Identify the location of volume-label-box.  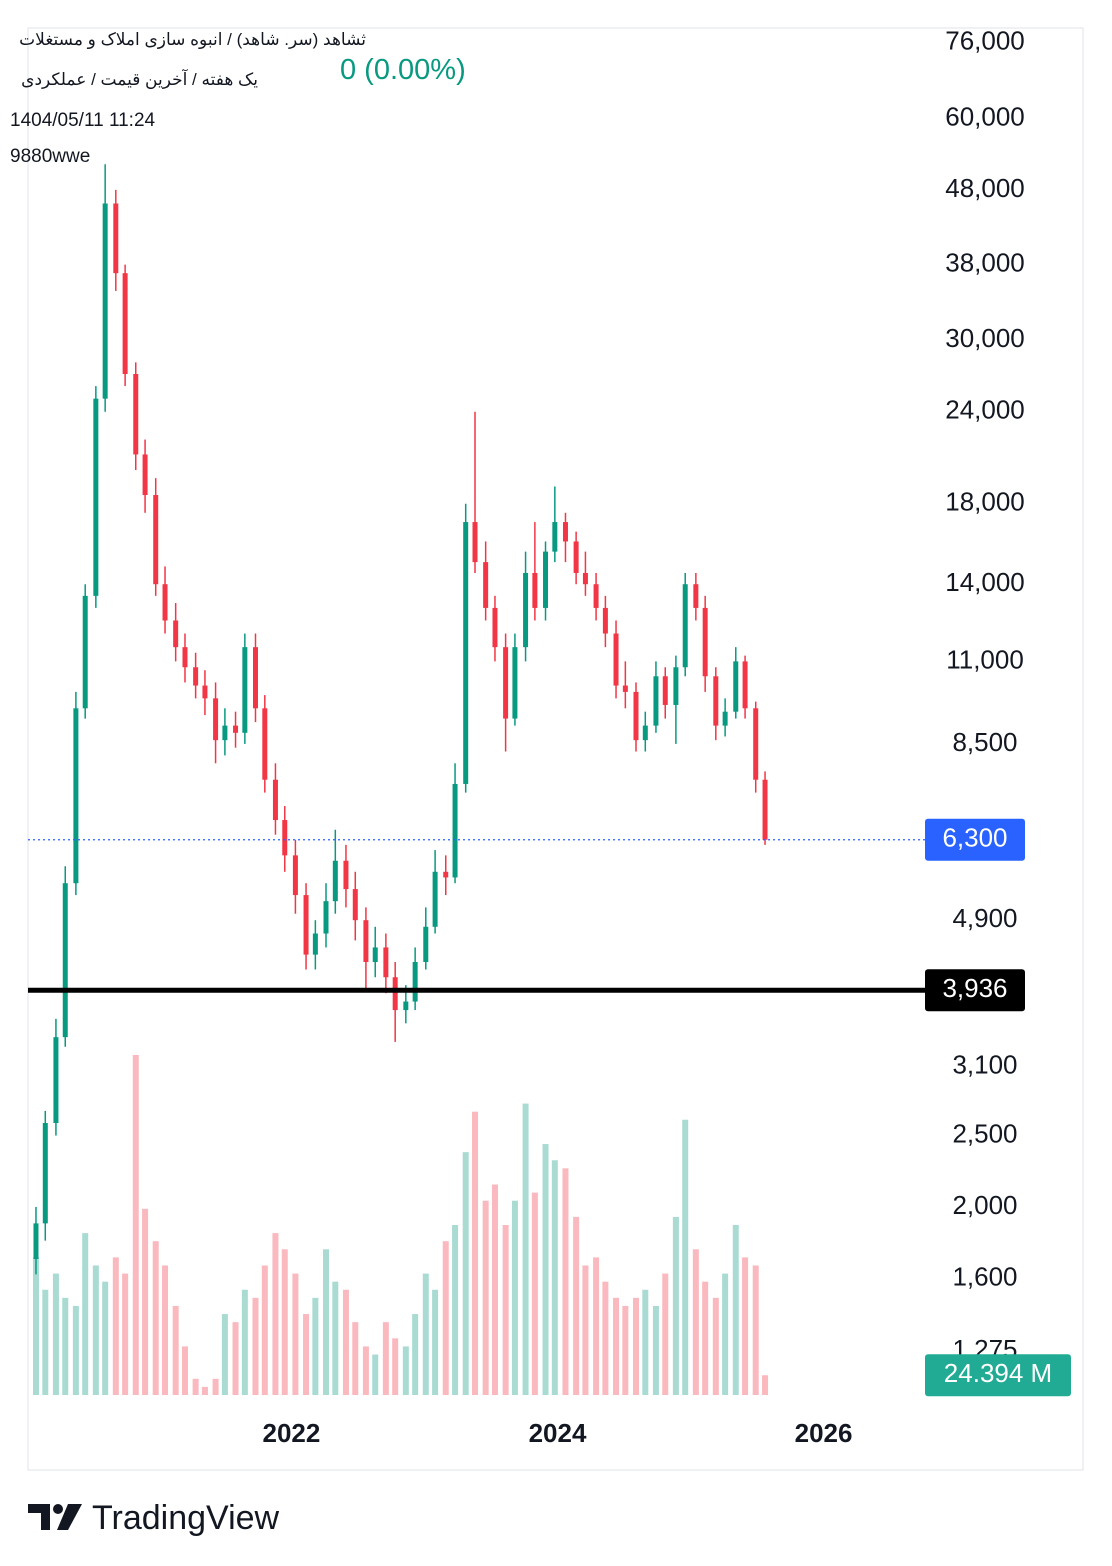
(998, 1375).